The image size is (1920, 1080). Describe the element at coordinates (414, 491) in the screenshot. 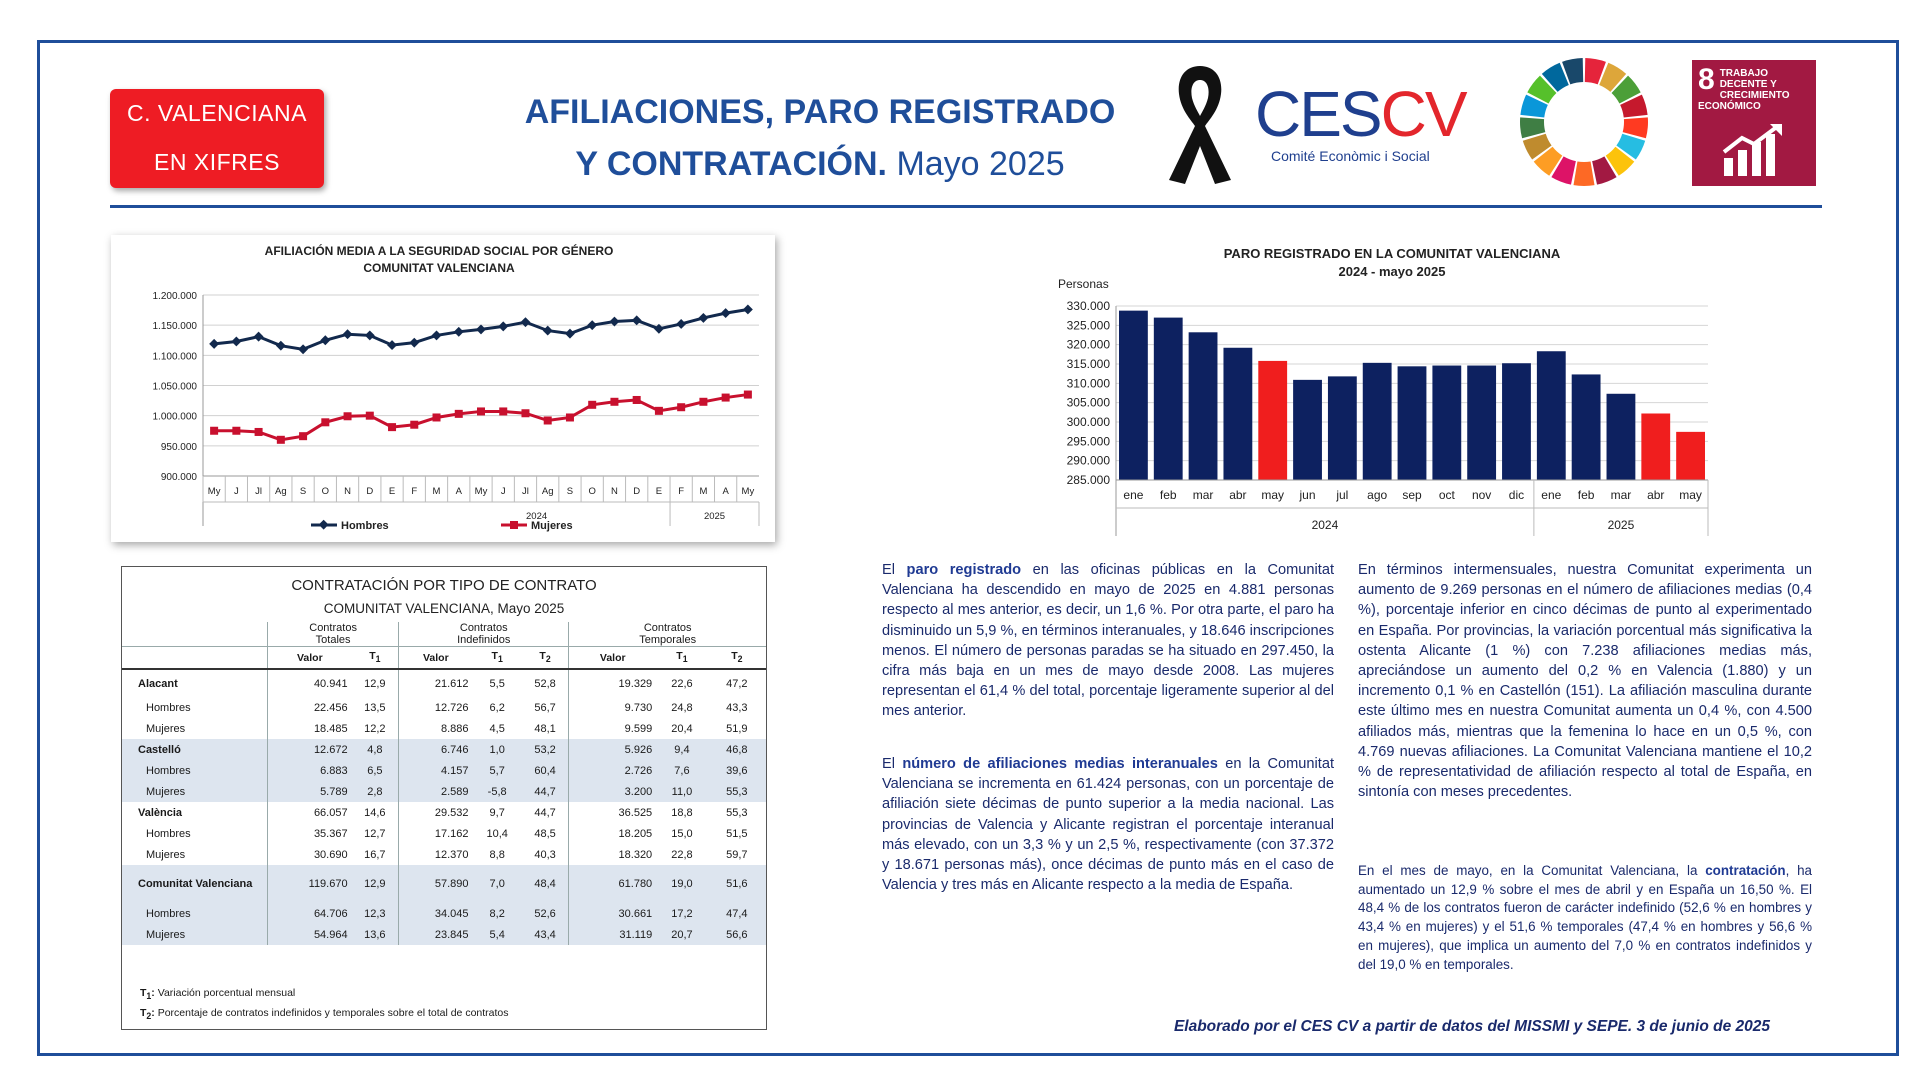

I see `line-xtick-label: F` at that location.